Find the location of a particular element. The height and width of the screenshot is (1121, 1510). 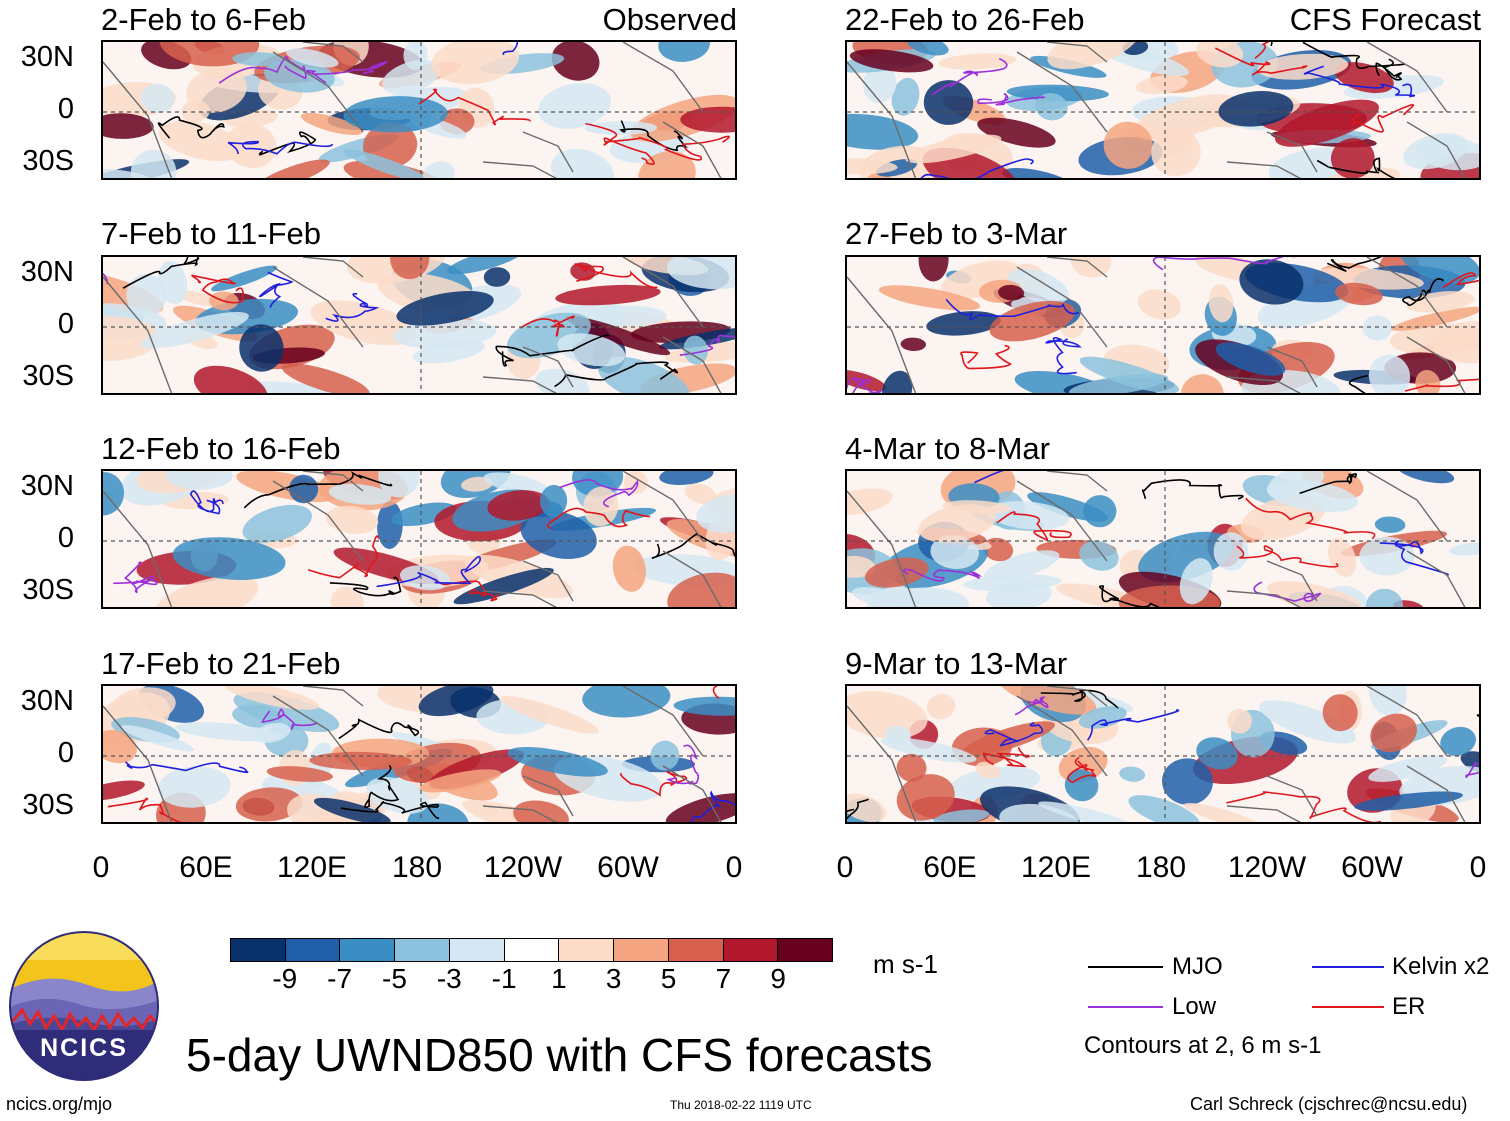

legend-low-label: Low is located at coordinates (1194, 1006).